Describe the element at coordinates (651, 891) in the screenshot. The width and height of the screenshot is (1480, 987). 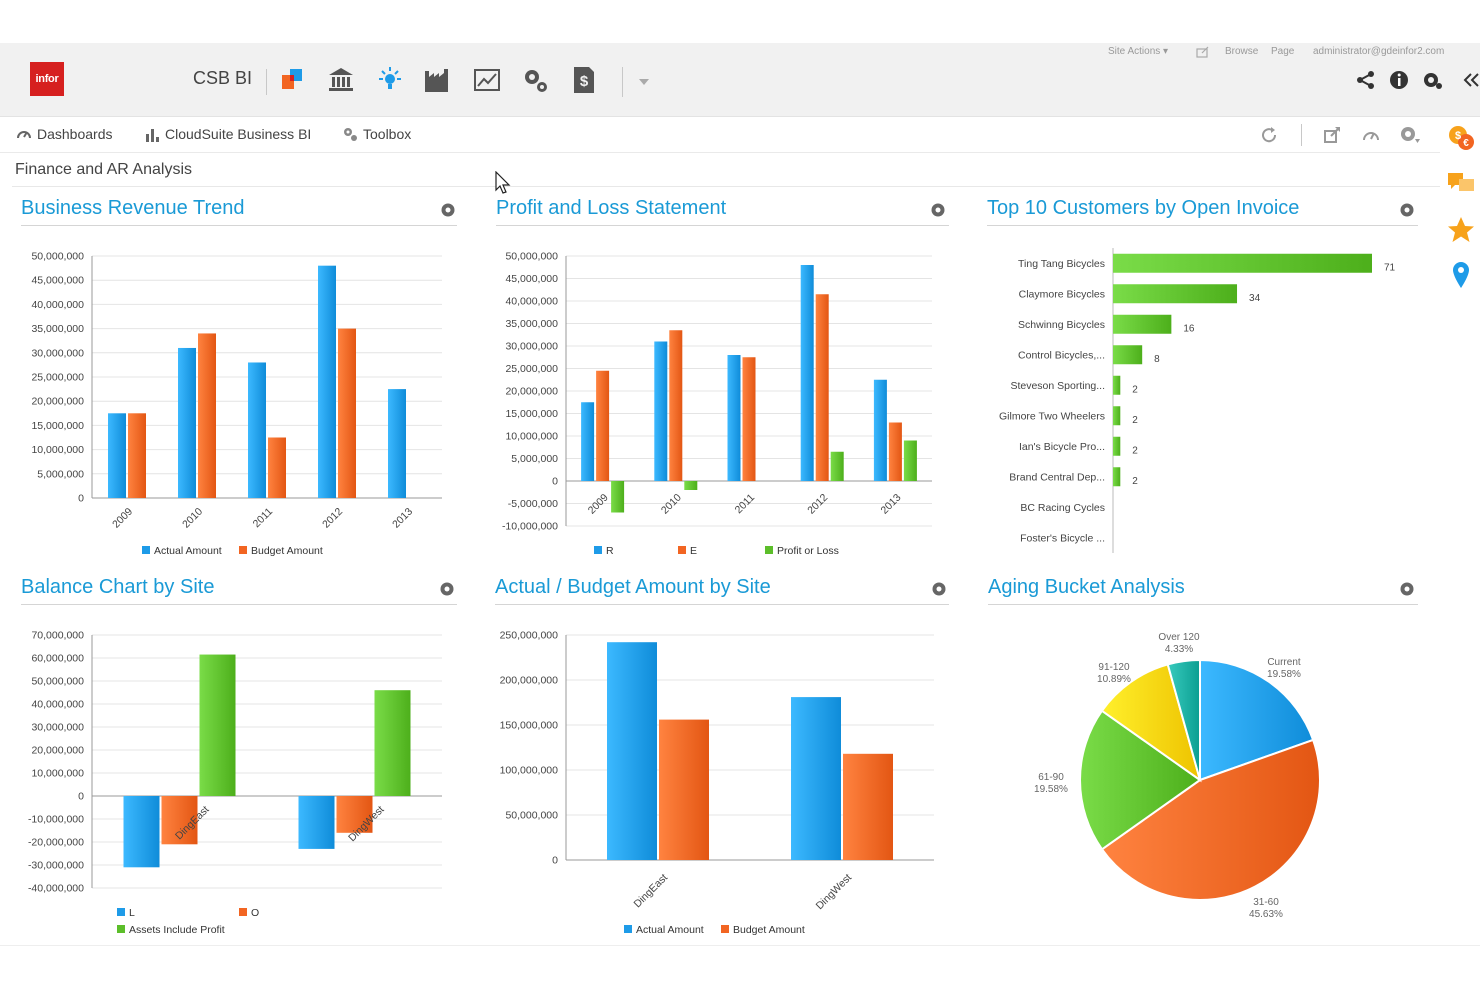
I see `x-tick-label: DingEast` at that location.